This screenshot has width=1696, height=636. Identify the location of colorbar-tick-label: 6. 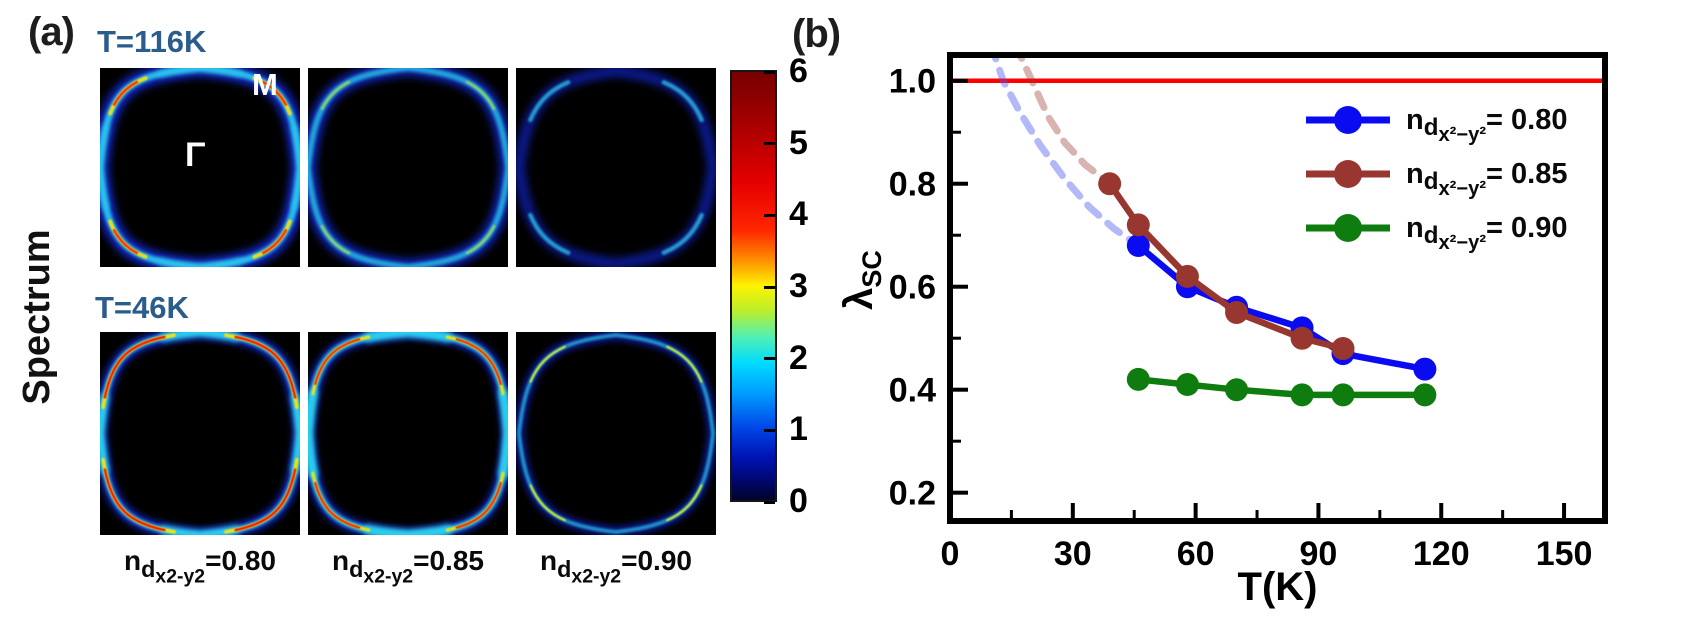
(798, 71).